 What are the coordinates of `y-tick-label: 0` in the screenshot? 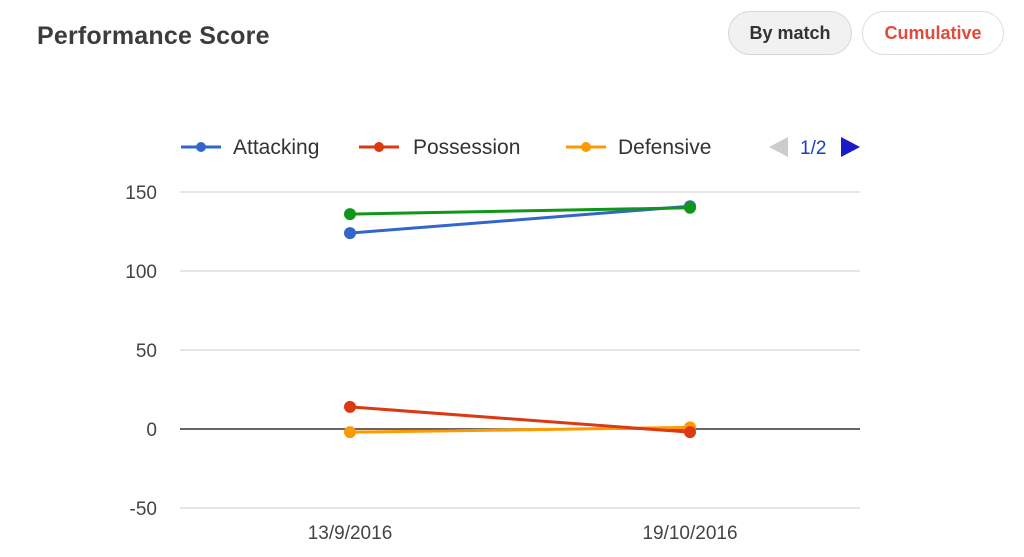 It's located at (151, 430).